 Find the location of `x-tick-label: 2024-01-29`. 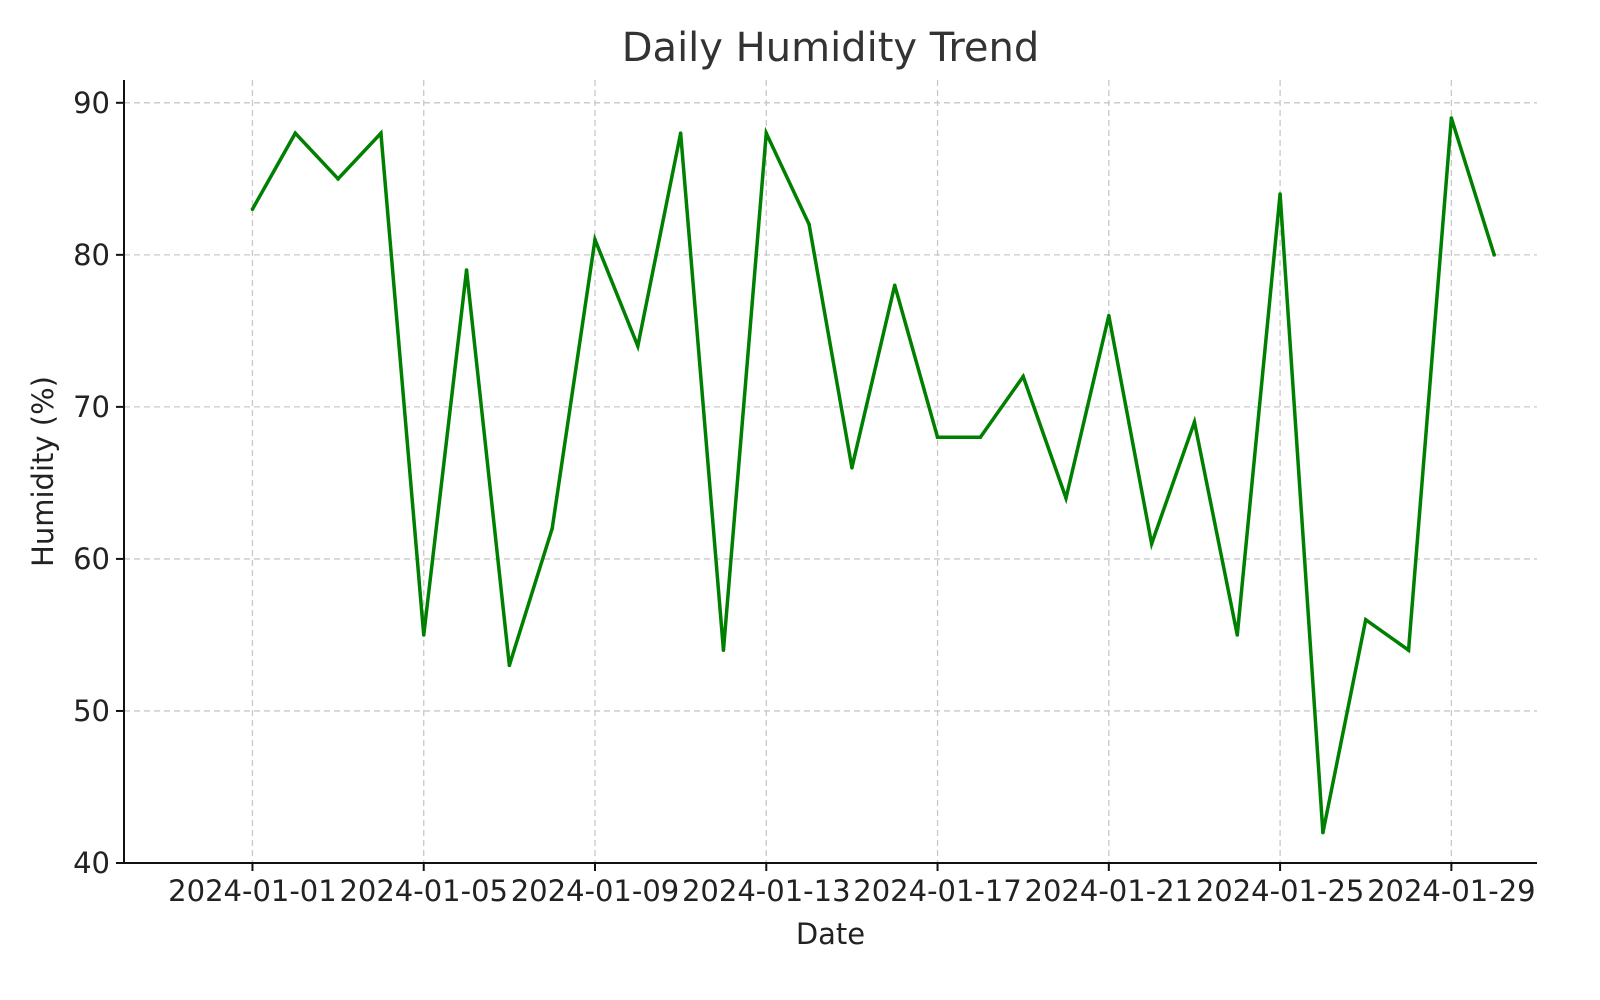

x-tick-label: 2024-01-29 is located at coordinates (1451, 891).